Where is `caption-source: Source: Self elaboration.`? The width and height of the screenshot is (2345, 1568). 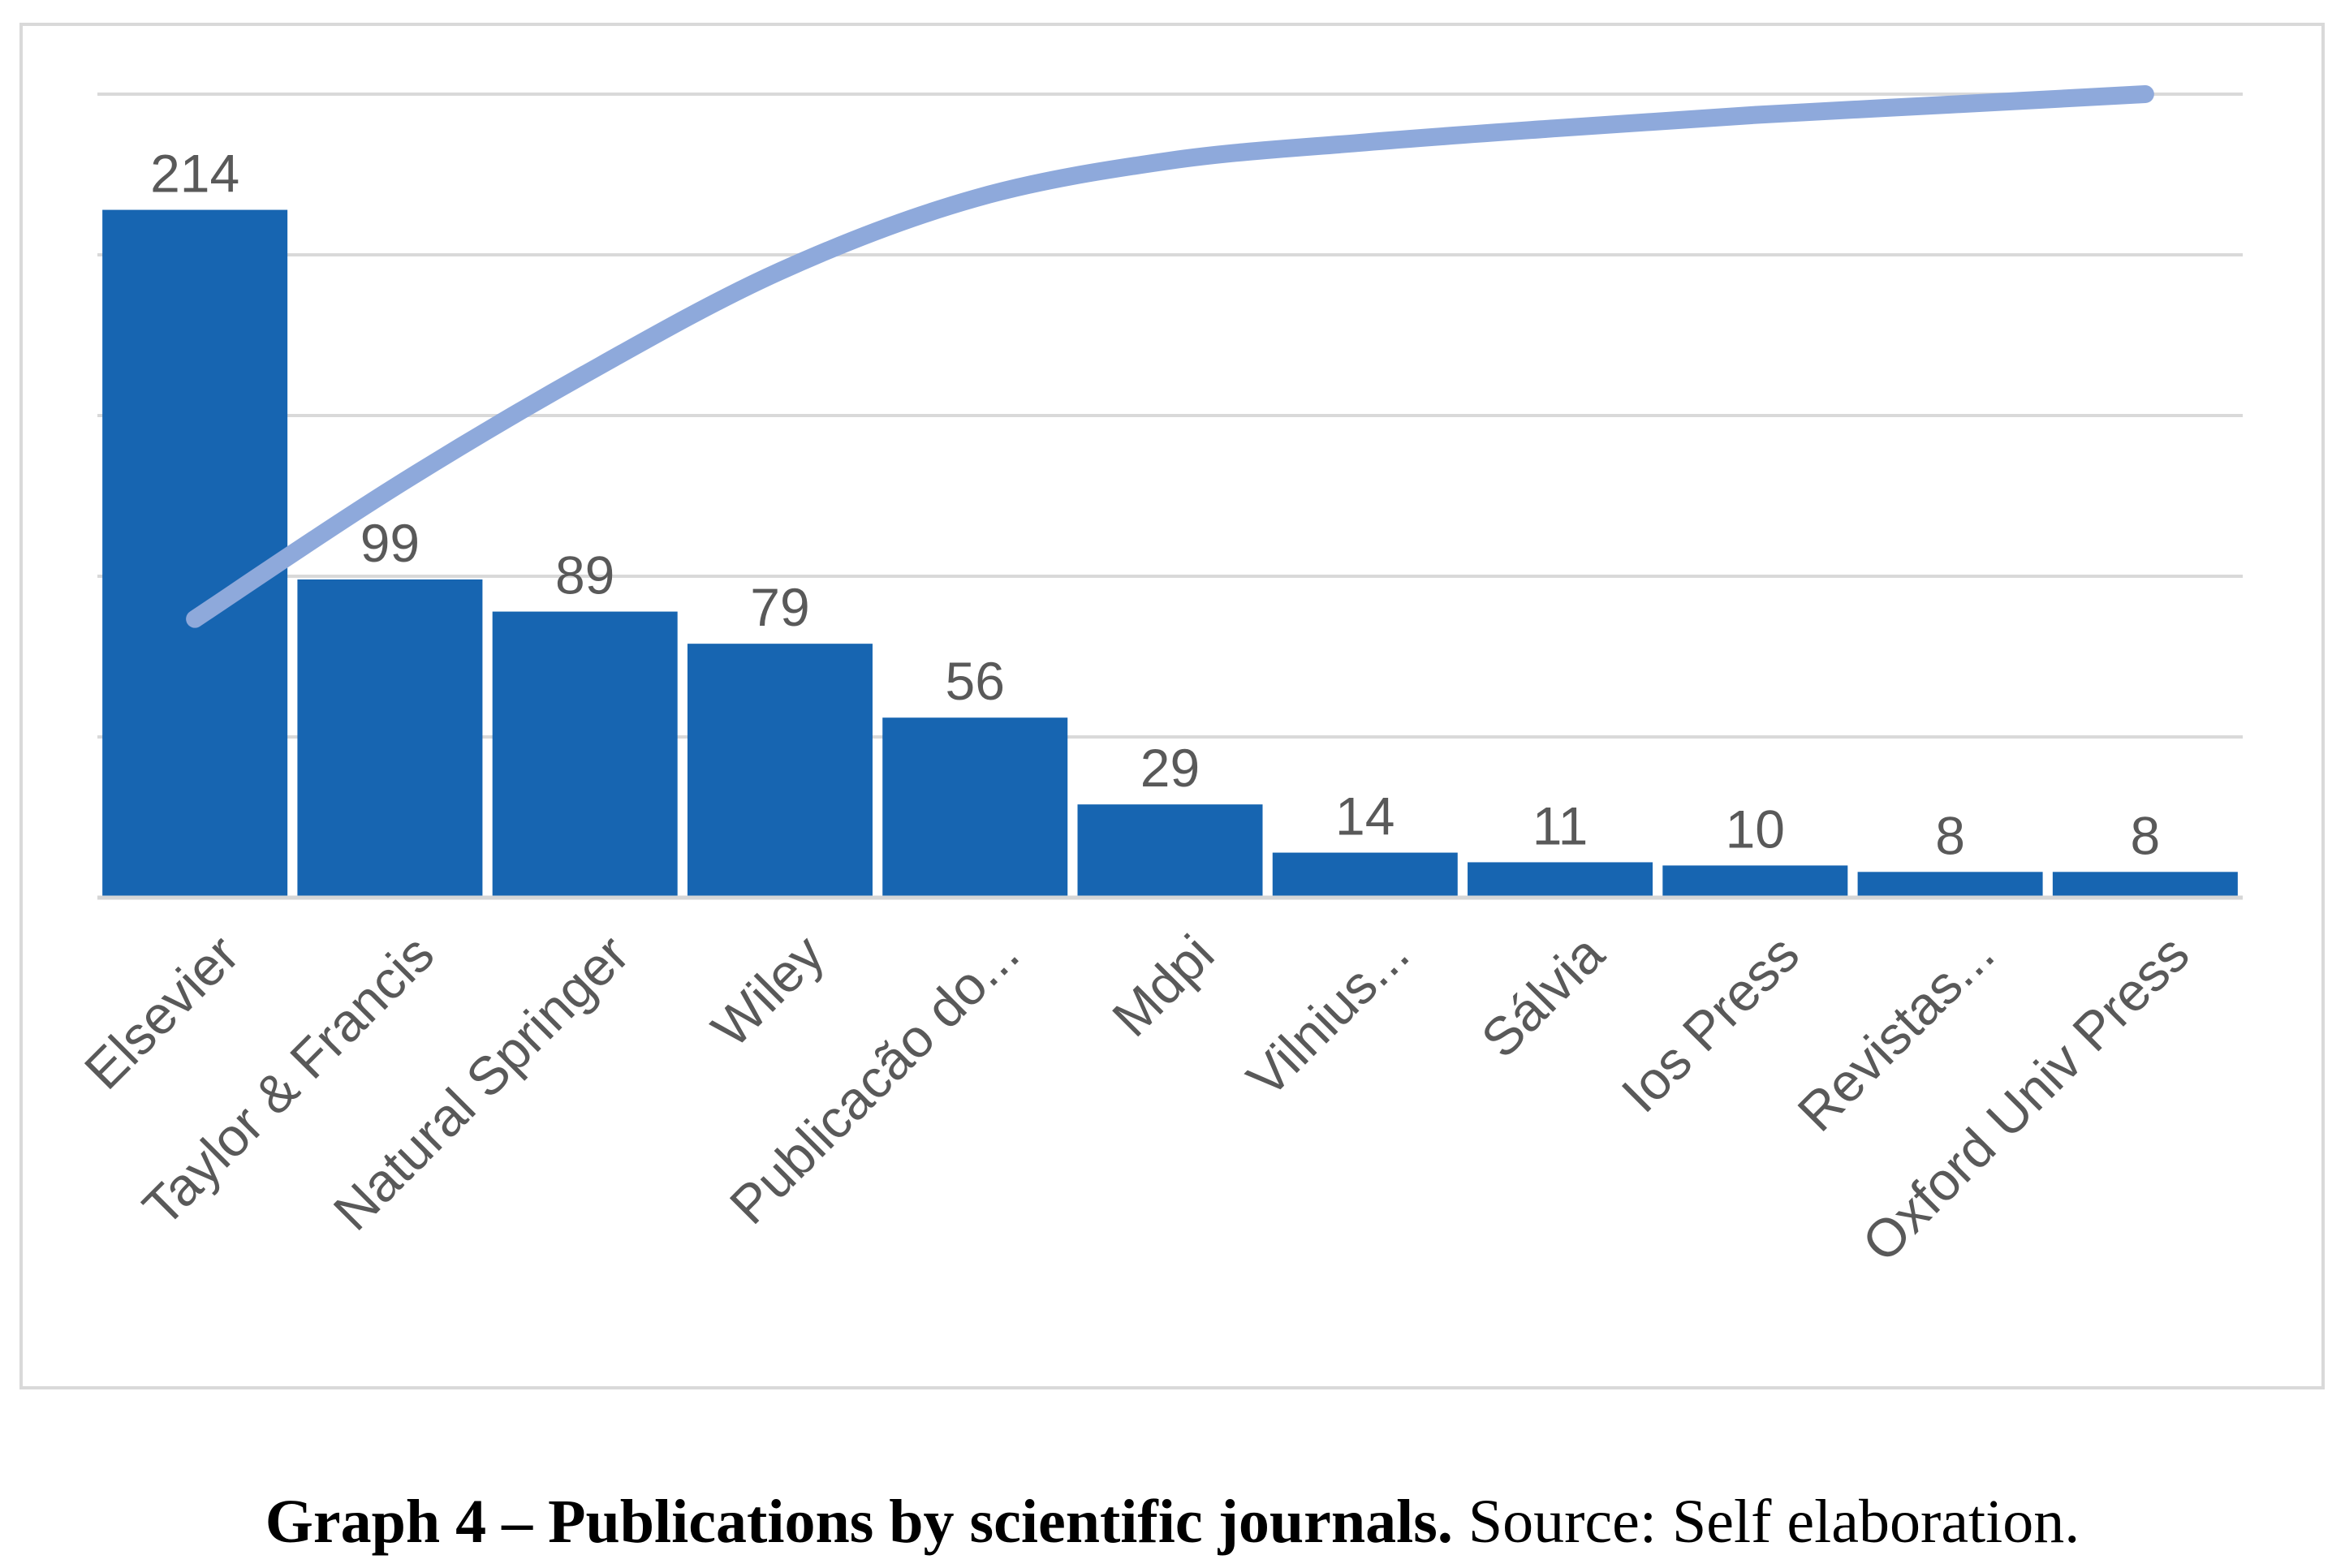 caption-source: Source: Self elaboration. is located at coordinates (1766, 1522).